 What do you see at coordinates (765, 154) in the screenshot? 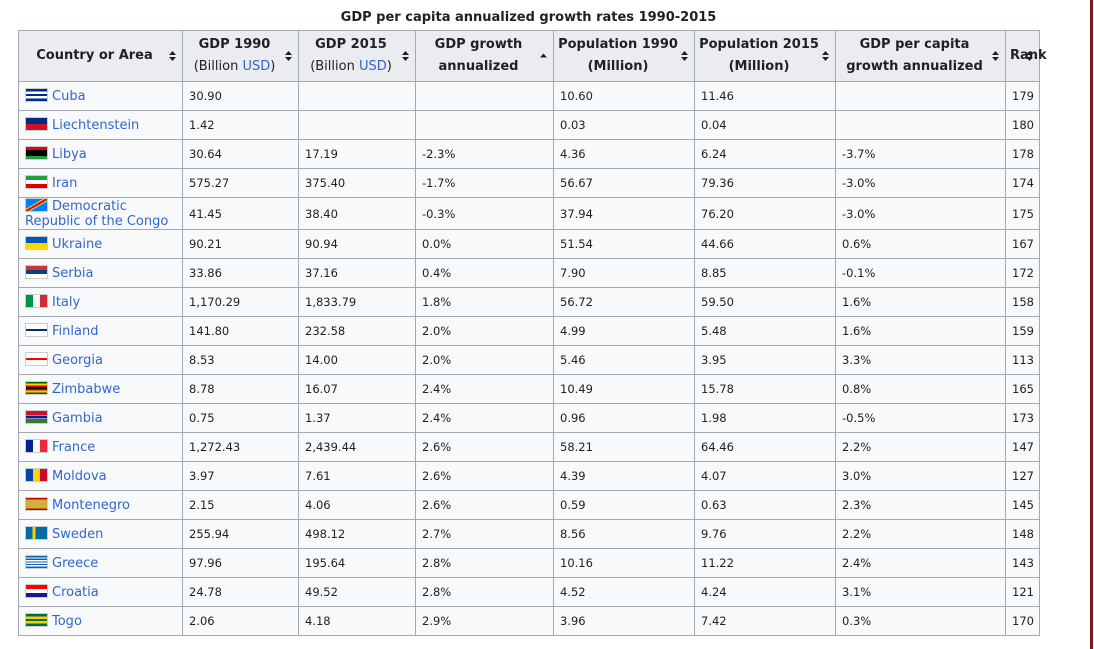
I see `data-cell: 6.24` at bounding box center [765, 154].